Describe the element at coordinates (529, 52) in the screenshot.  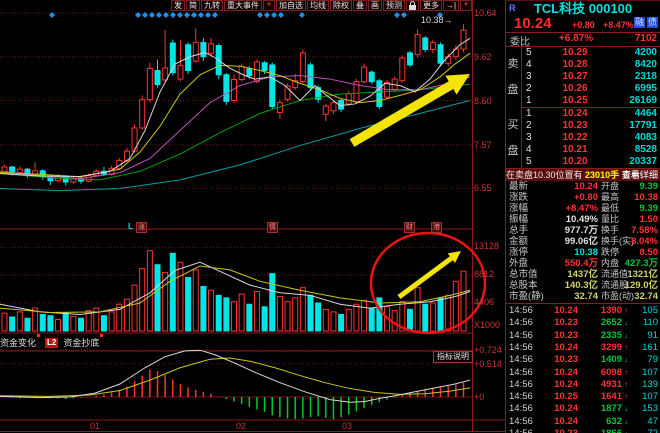
I see `ask-level: 5` at that location.